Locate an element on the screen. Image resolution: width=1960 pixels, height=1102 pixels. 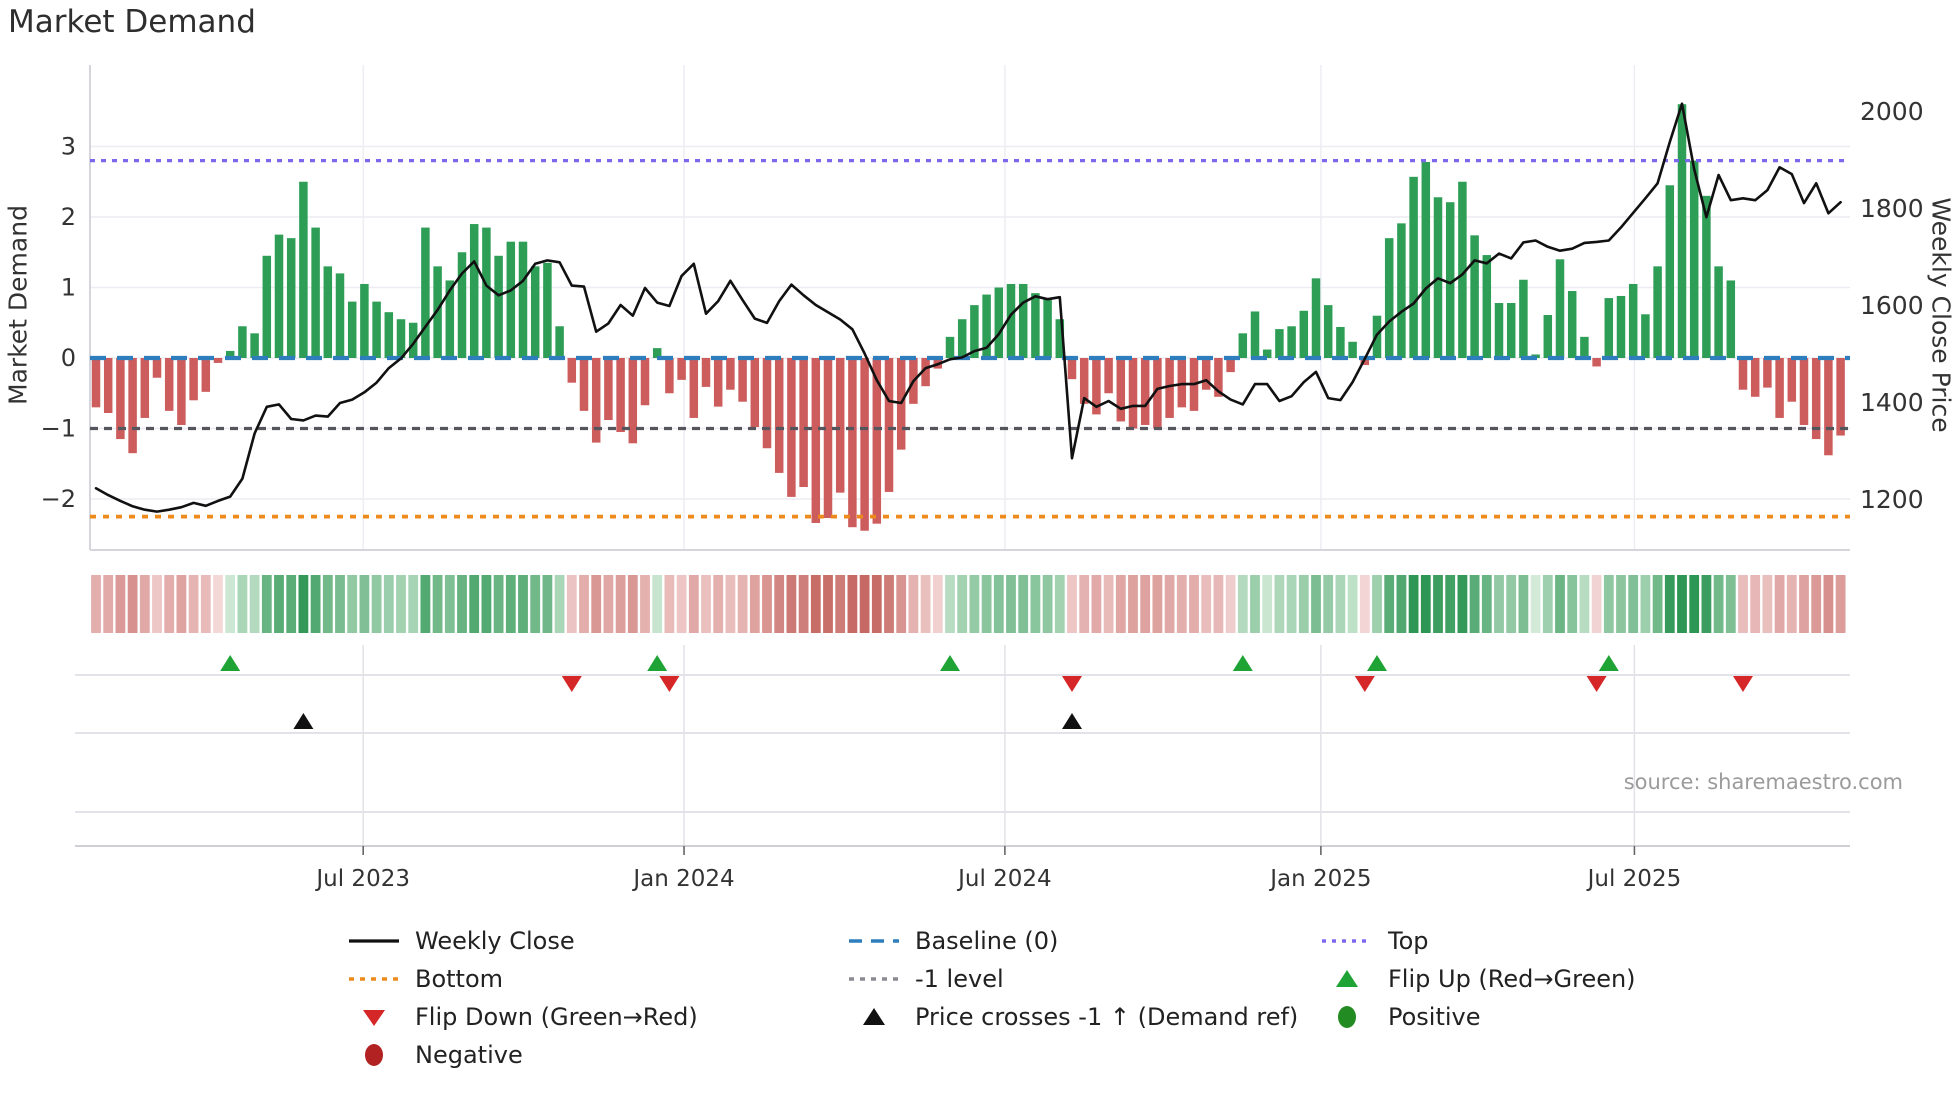
left-axis-title: Market Demand is located at coordinates (18, 305).